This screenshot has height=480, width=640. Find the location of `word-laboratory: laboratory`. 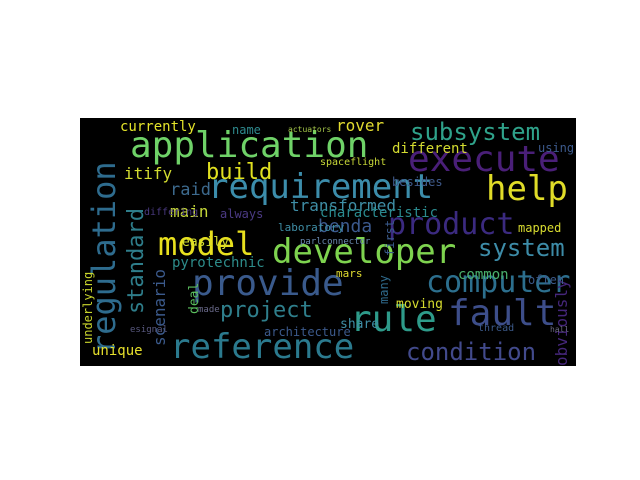

word-laboratory: laboratory is located at coordinates (311, 227).